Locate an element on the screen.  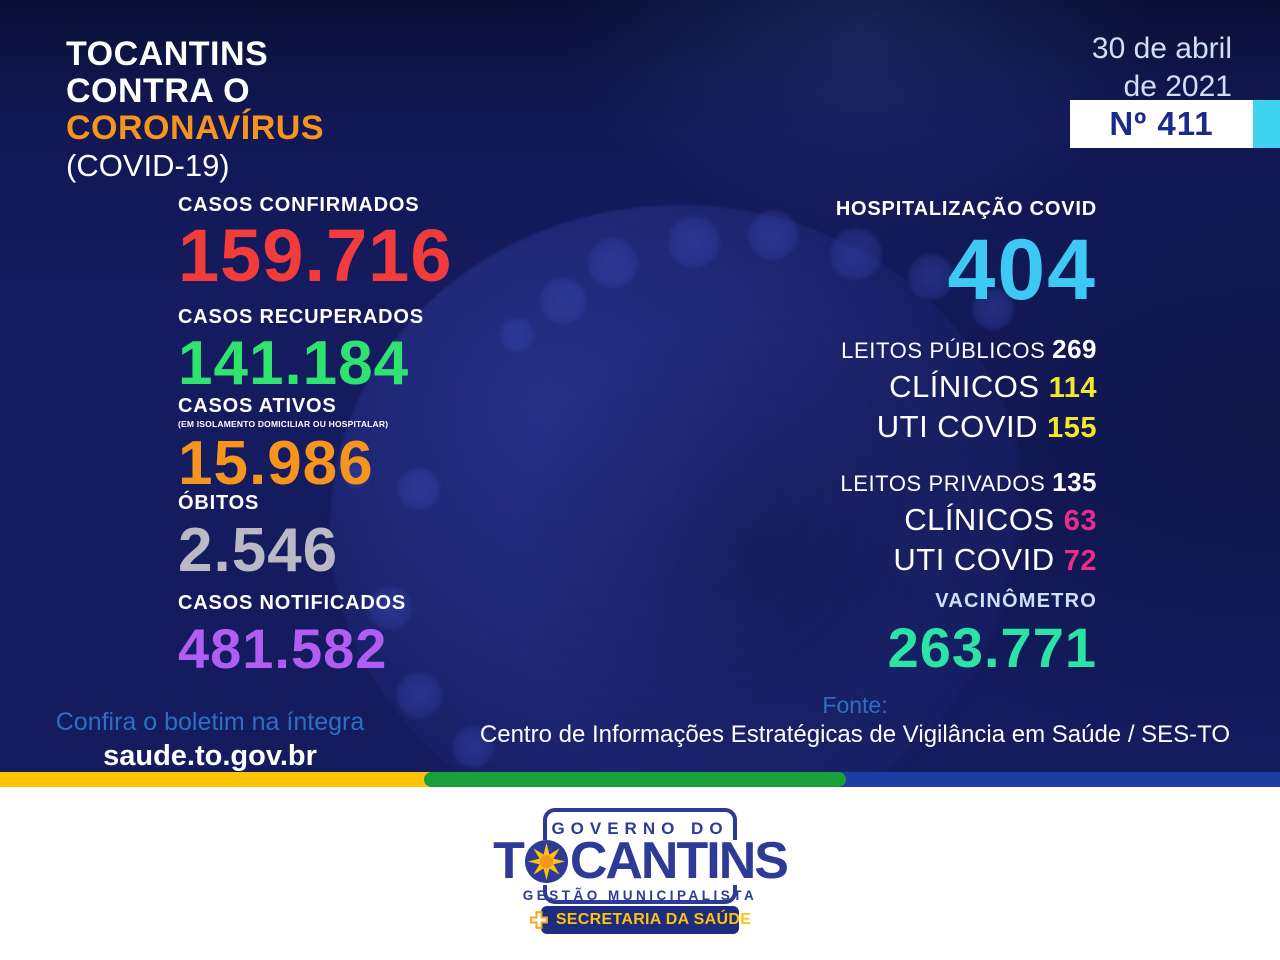
private-beds-total: 135 is located at coordinates (1074, 482).